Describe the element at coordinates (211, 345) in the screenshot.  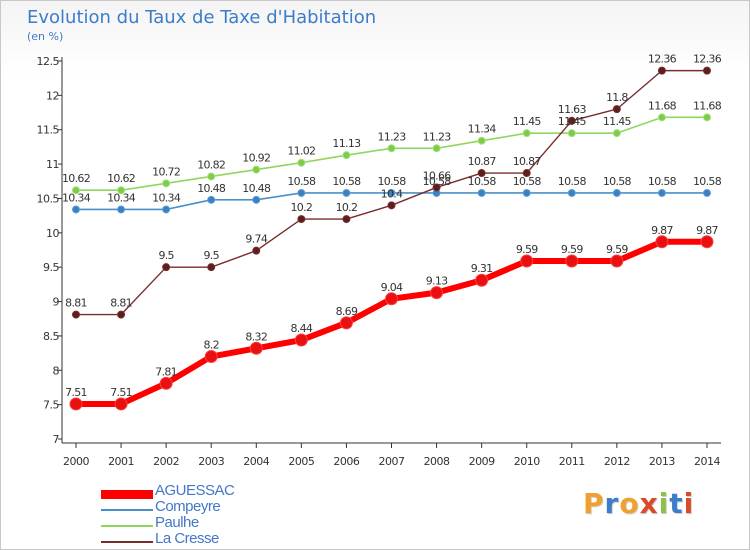
I see `data-label-aguessac: 8.2` at that location.